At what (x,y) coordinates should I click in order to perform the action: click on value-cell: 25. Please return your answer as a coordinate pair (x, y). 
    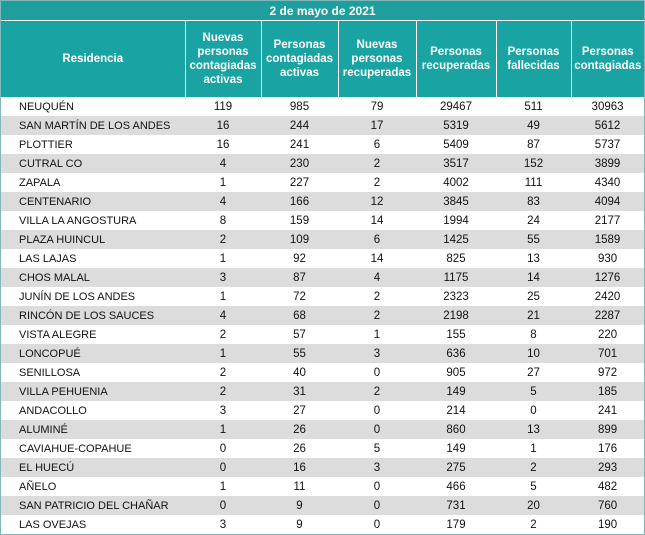
    Looking at the image, I should click on (533, 296).